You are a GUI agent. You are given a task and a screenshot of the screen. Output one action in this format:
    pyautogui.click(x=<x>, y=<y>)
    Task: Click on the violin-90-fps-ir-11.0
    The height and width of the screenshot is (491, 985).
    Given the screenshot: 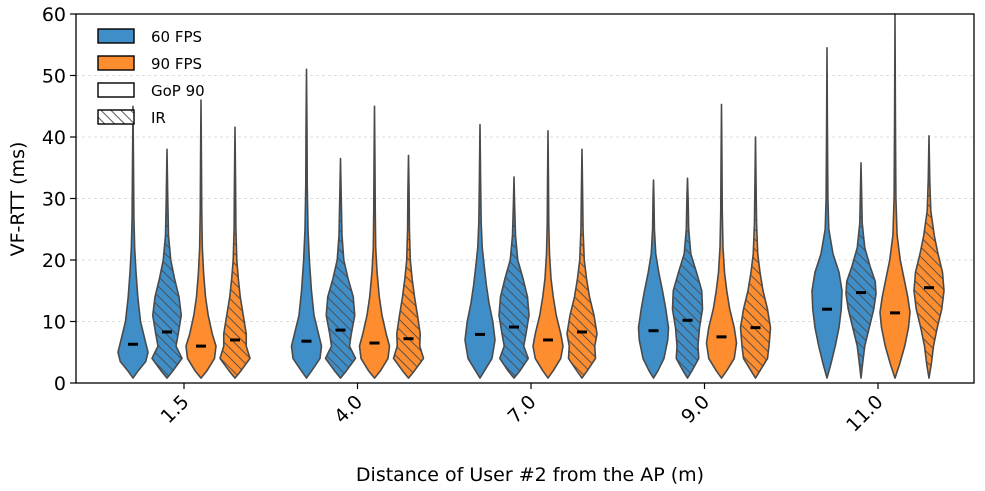 What is the action you would take?
    pyautogui.click(x=929, y=256)
    